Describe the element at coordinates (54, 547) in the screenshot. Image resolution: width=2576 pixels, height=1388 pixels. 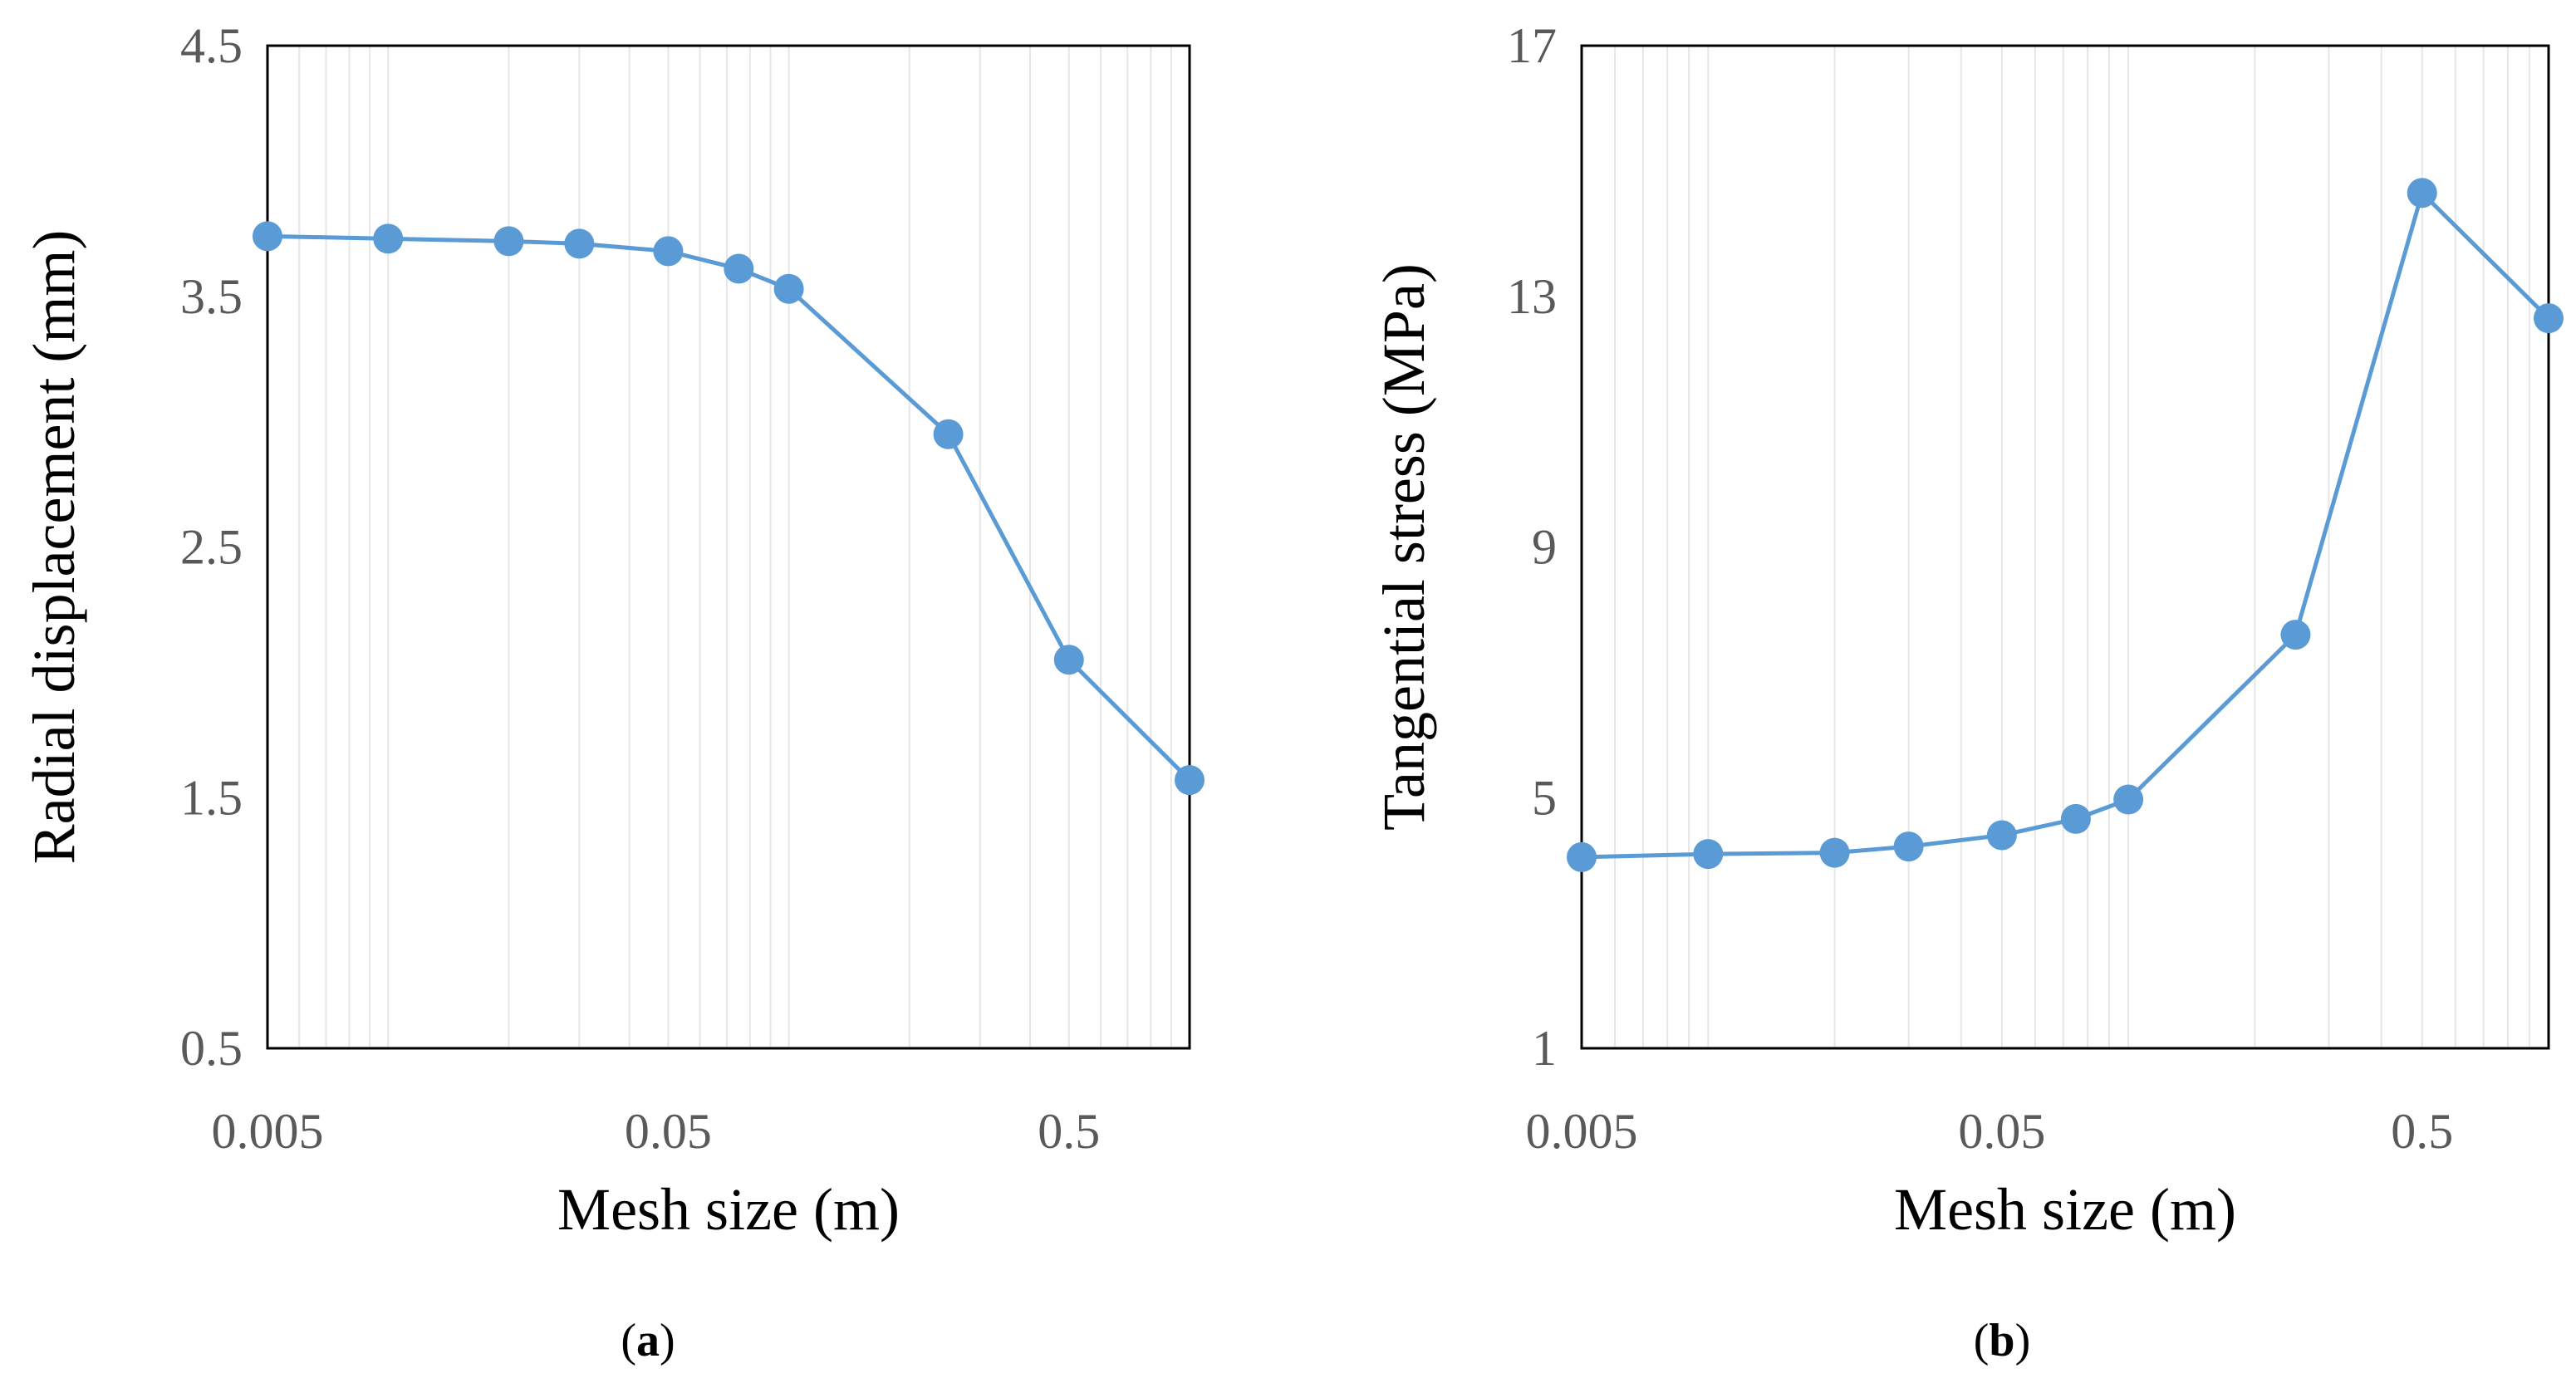
I see `y-axis-title: Radial displacement (mm)` at that location.